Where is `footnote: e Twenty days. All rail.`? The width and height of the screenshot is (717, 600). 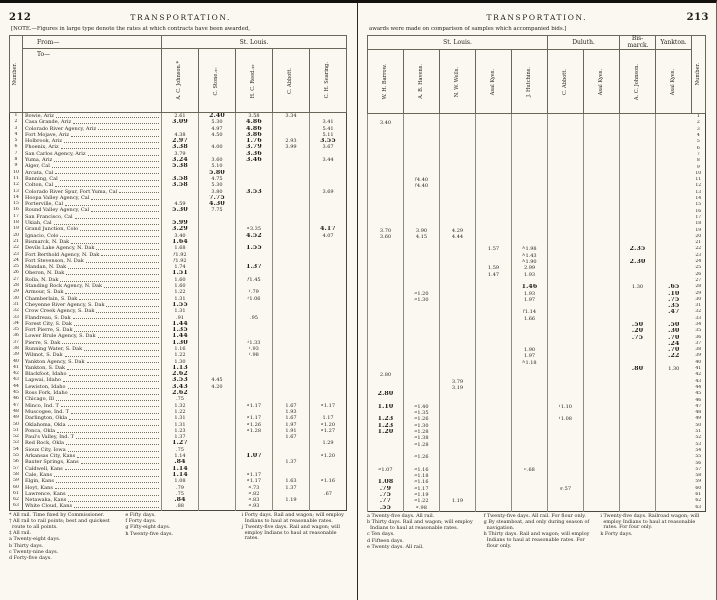 footnote: e Twenty days. All rail. is located at coordinates (395, 546).